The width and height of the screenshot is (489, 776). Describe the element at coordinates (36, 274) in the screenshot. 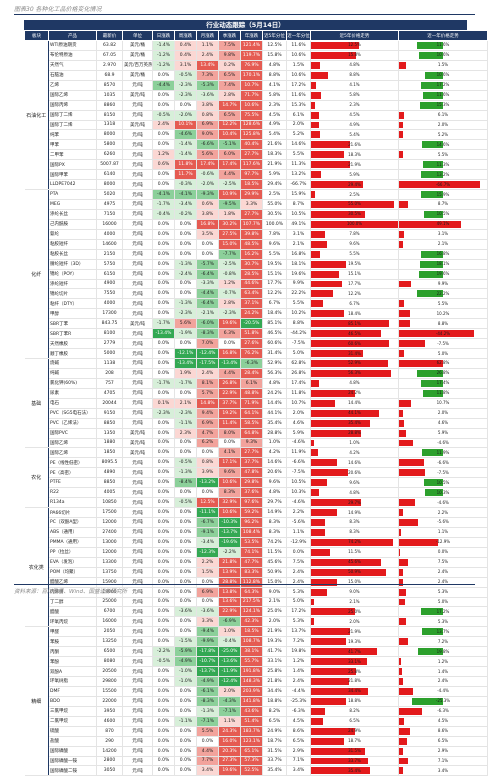

I see `sector-cell: 化纤` at that location.